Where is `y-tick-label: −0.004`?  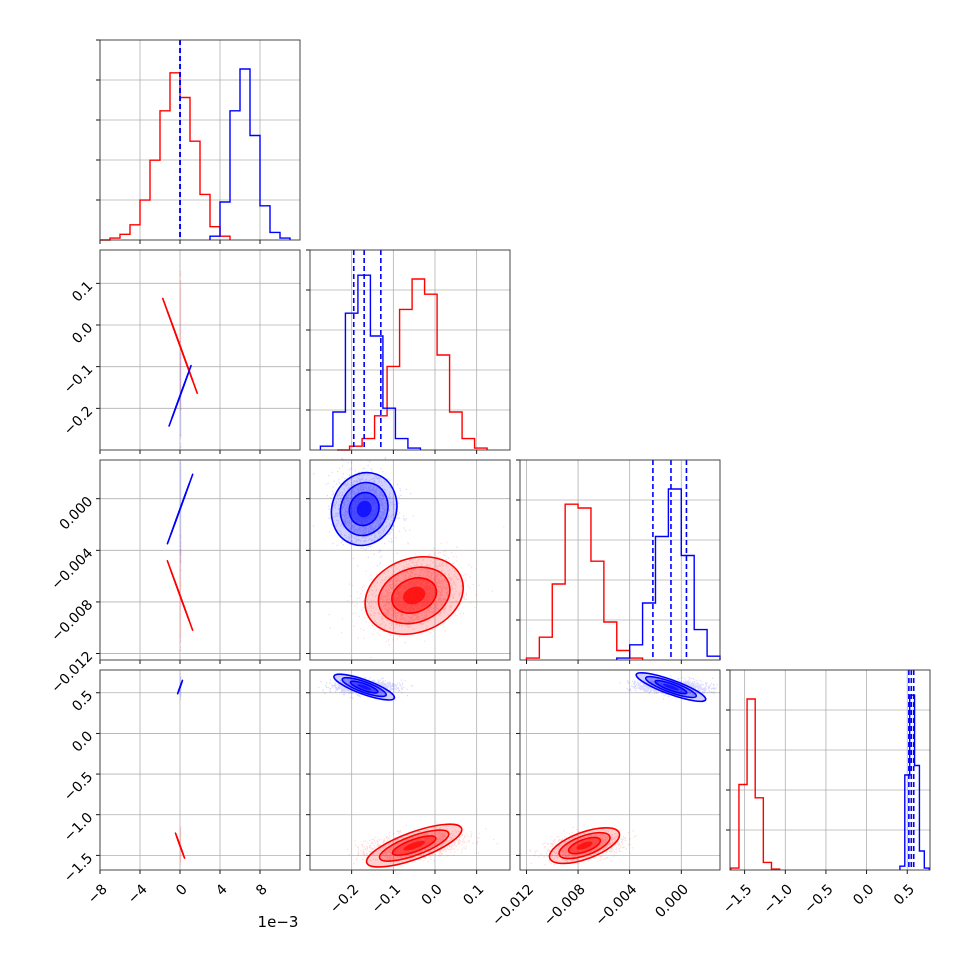
y-tick-label: −0.004 is located at coordinates (72, 569).